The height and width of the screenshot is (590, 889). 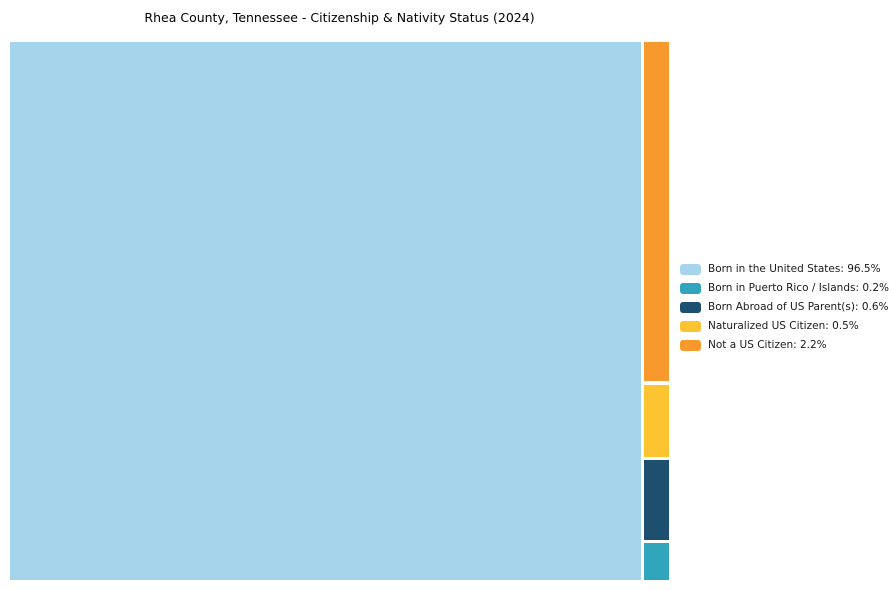 What do you see at coordinates (798, 288) in the screenshot?
I see `legend-label-born-puerto-rico: Born in Puerto Rico / Islands: 0.2%` at bounding box center [798, 288].